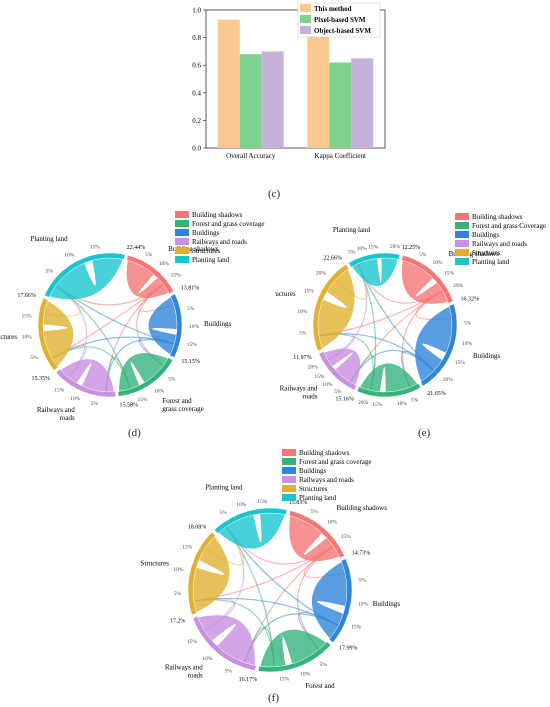 Image resolution: width=550 pixels, height=707 pixels. What do you see at coordinates (295, 79) in the screenshot?
I see `plot-frame` at bounding box center [295, 79].